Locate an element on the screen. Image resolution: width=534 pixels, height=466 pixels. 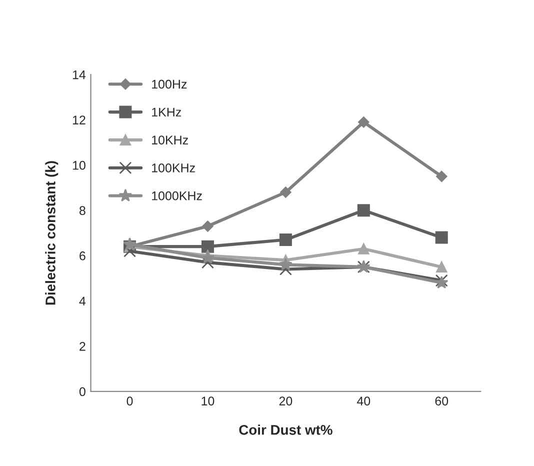
legend-label: 100KHz is located at coordinates (173, 168).